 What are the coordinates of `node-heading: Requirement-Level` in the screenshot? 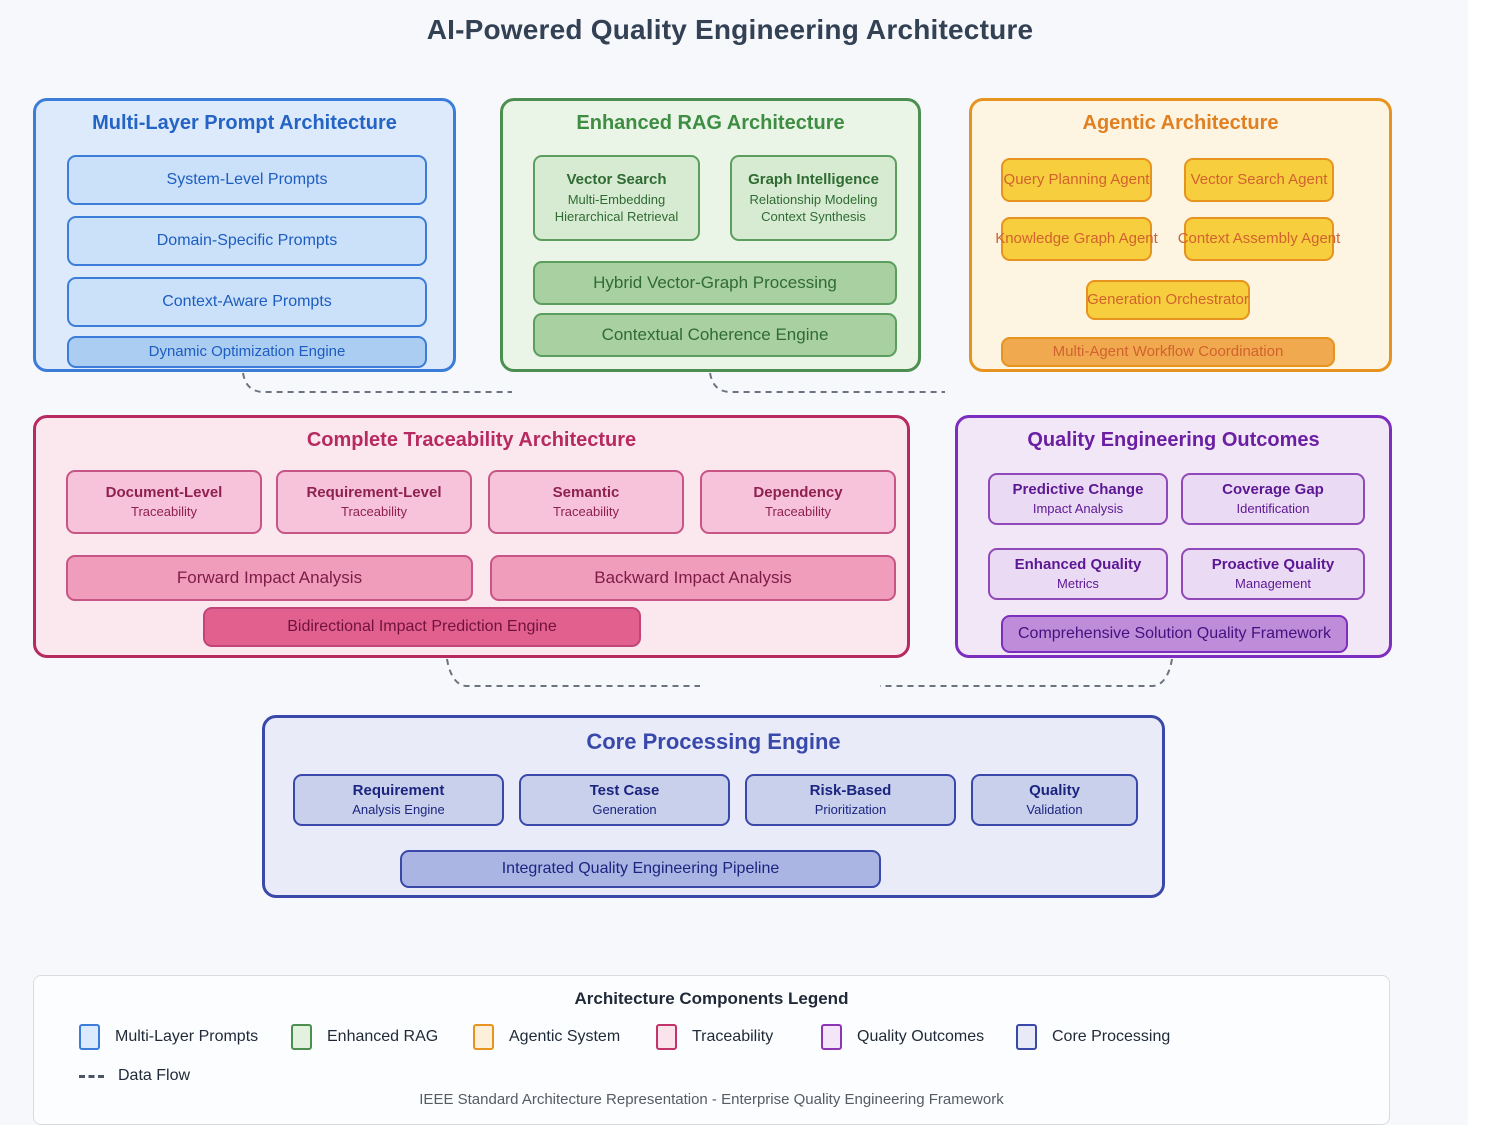 It's located at (374, 493).